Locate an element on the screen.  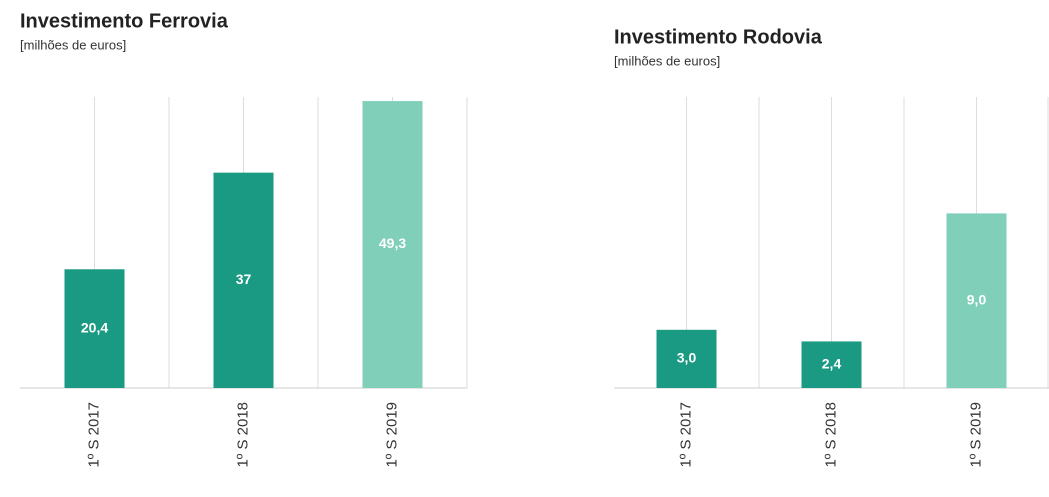
value-label: 20,4 is located at coordinates (94, 327).